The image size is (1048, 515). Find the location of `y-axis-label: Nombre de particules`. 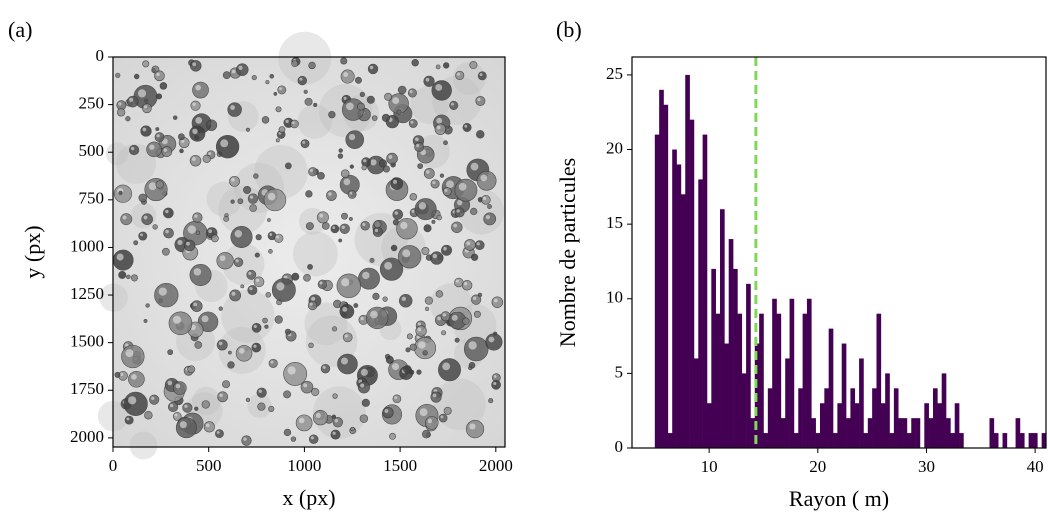

y-axis-label: Nombre de particules is located at coordinates (567, 252).